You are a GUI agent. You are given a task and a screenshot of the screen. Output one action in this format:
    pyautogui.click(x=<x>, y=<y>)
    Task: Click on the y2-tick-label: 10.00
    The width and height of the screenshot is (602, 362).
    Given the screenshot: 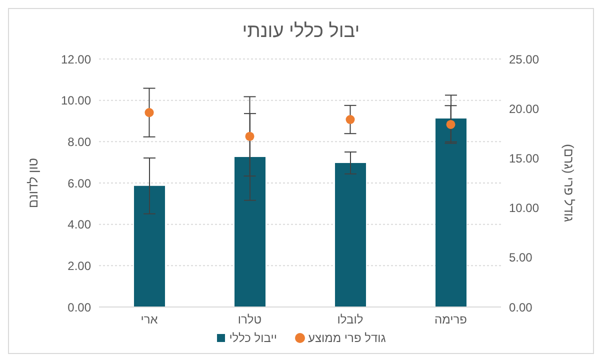 What is the action you would take?
    pyautogui.click(x=524, y=208)
    